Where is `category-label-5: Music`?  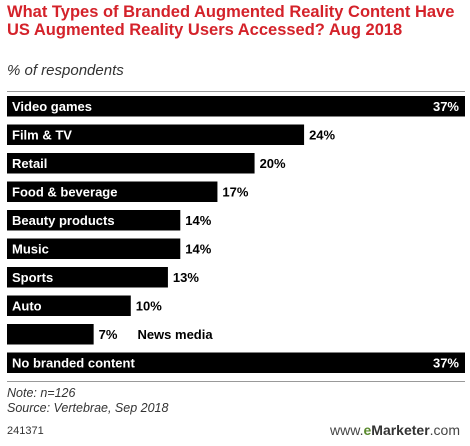 category-label-5: Music is located at coordinates (30, 248).